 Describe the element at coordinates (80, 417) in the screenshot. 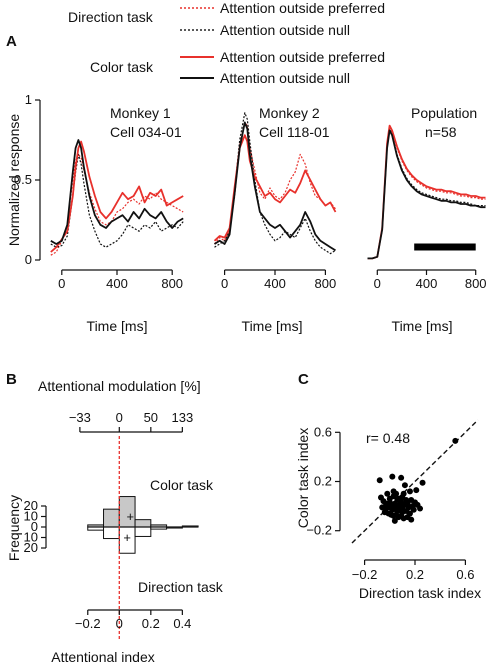

I see `top-axis-tick-label: −33` at that location.